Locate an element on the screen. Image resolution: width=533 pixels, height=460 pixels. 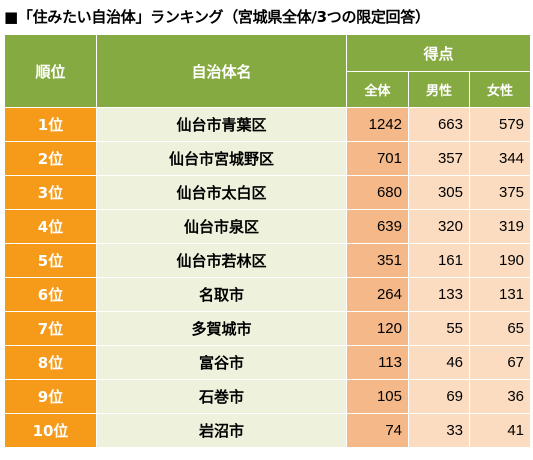
score-male-cell: 357 is located at coordinates (439, 158).